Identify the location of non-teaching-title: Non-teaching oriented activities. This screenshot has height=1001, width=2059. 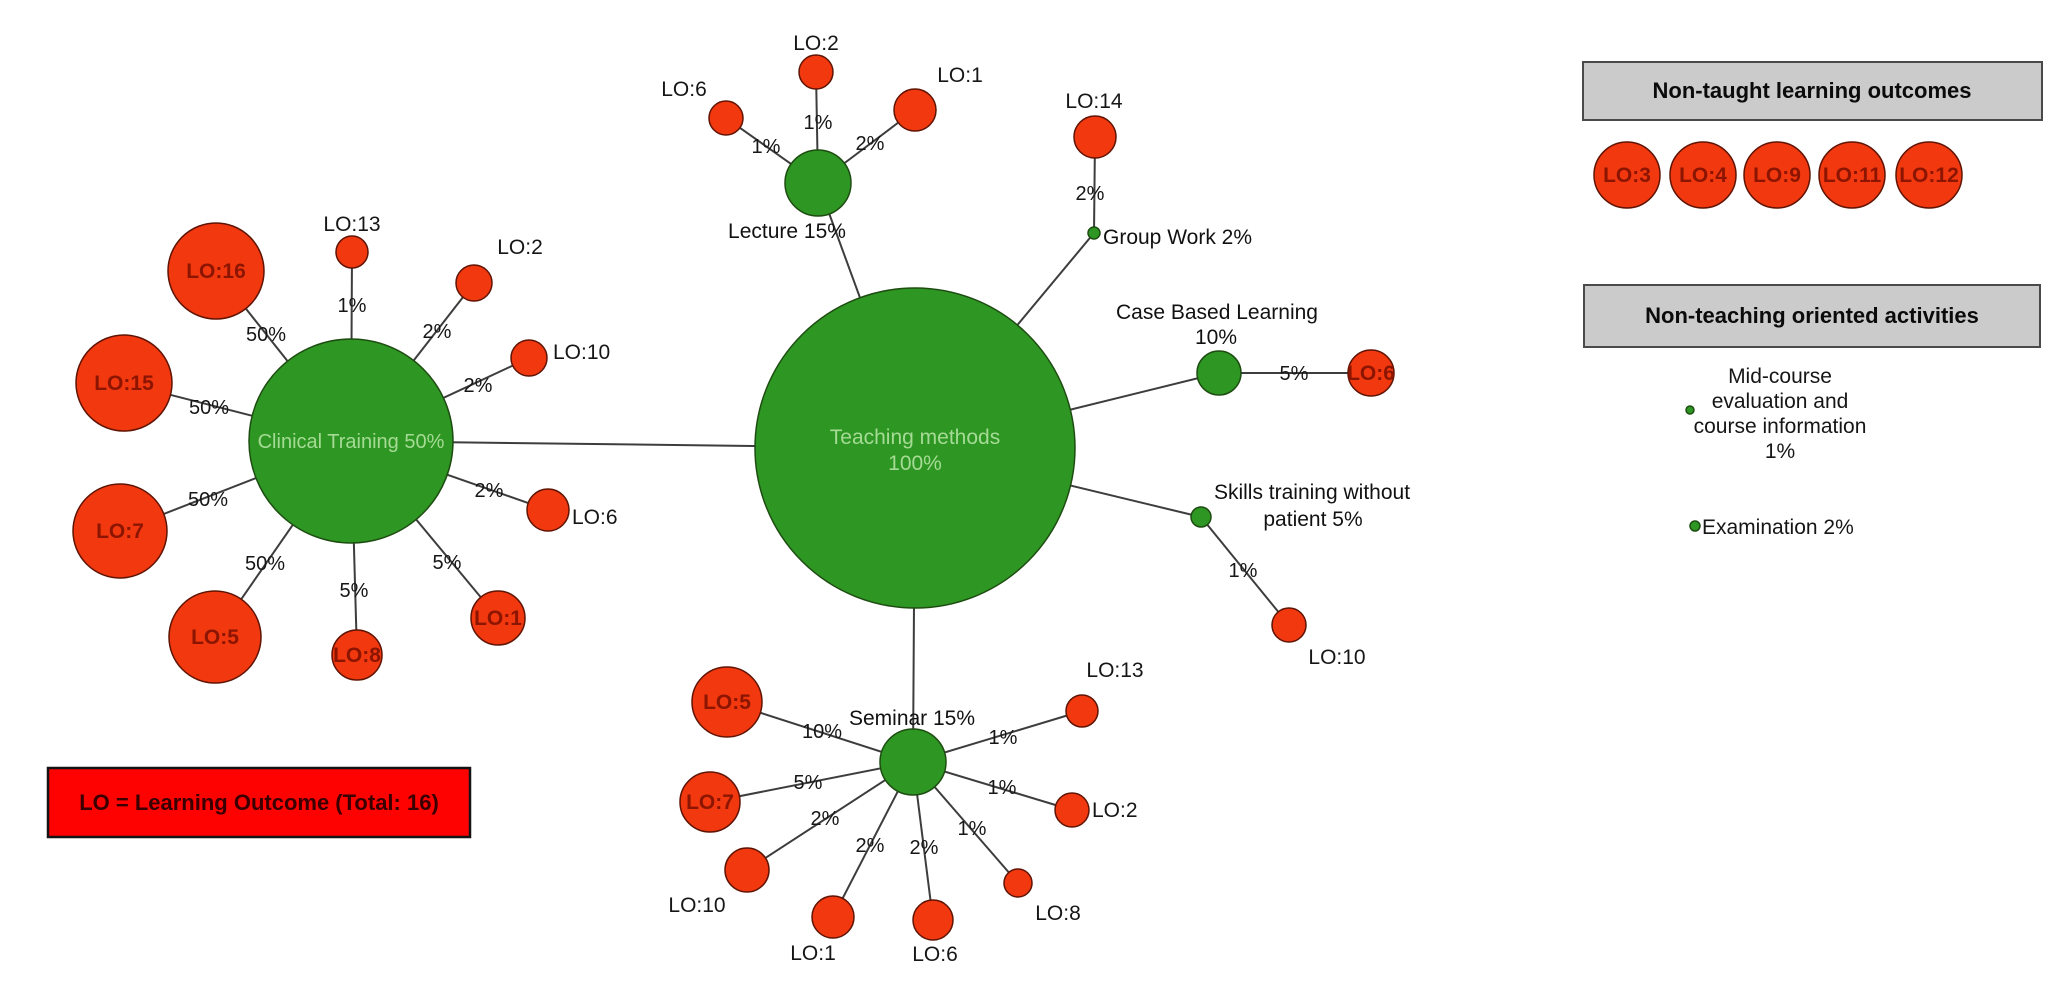
(1812, 315).